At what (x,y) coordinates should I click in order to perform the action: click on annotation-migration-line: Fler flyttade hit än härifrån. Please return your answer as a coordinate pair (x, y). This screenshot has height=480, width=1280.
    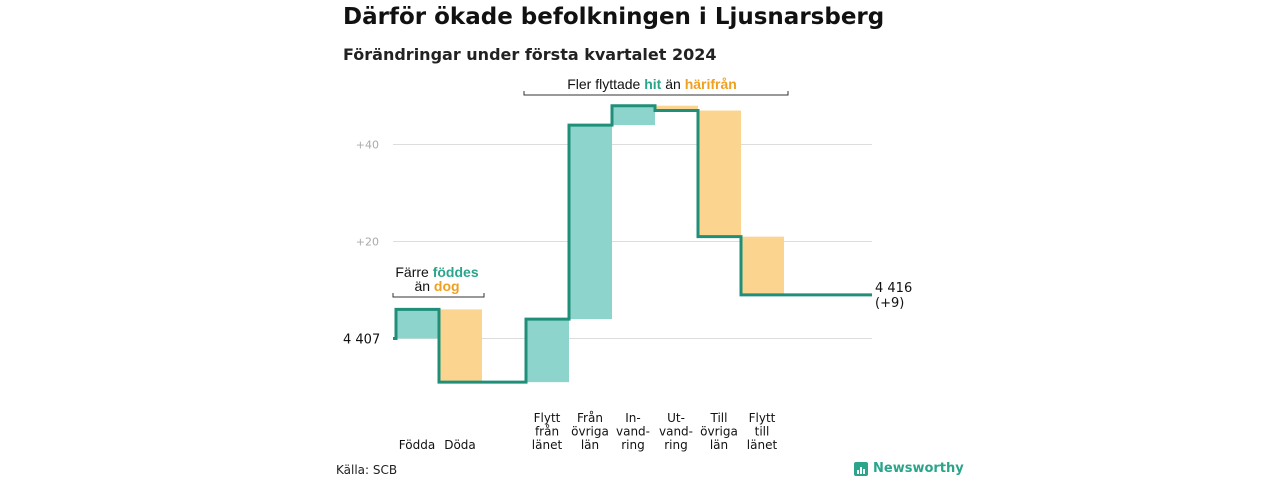
    Looking at the image, I should click on (652, 84).